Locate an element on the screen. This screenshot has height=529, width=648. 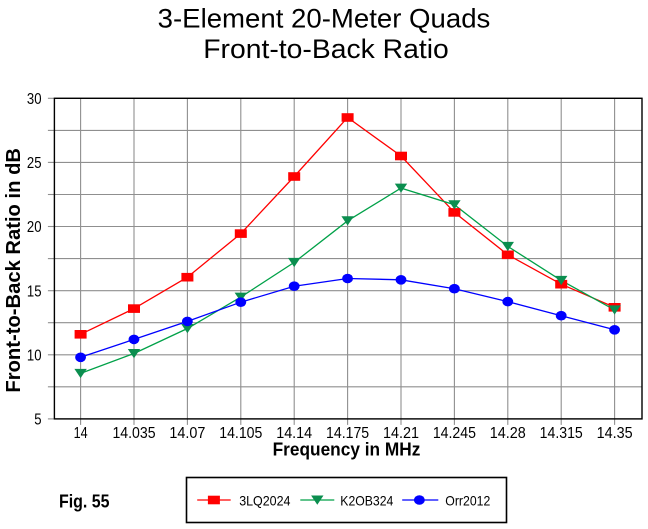
svg-text: 25 is located at coordinates (34, 163).